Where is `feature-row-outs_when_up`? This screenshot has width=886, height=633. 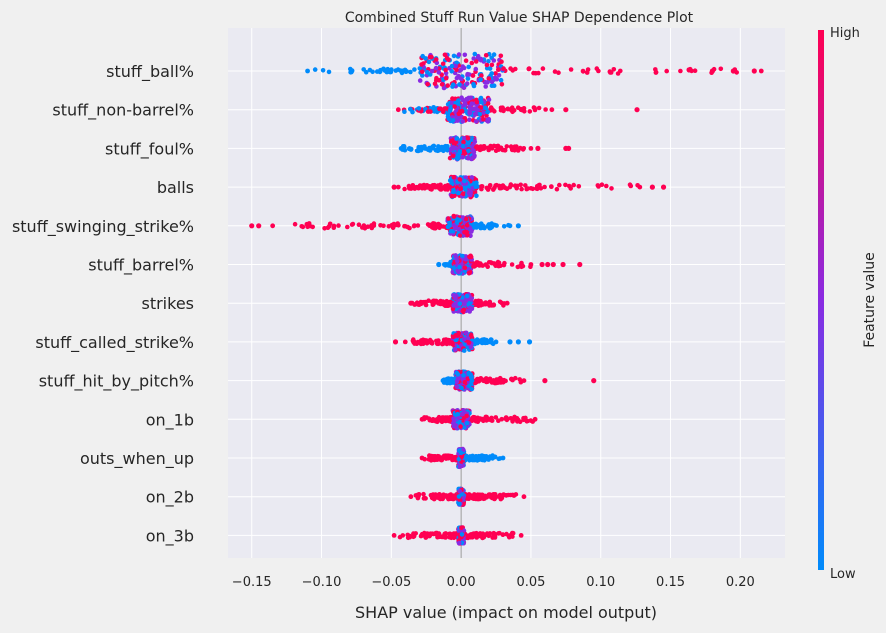
feature-row-outs_when_up is located at coordinates (462, 458).